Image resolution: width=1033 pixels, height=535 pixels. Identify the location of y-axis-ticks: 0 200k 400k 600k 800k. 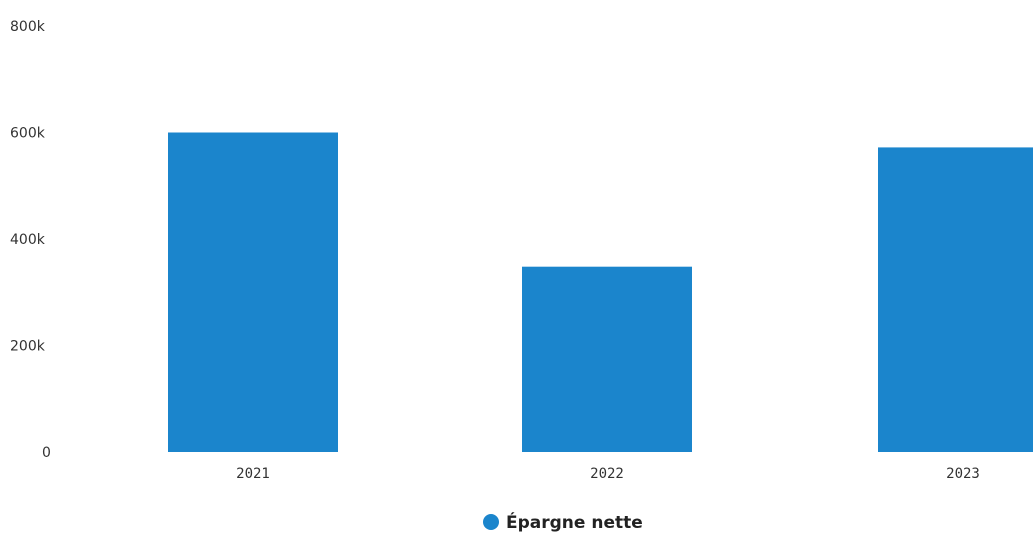
(30, 240).